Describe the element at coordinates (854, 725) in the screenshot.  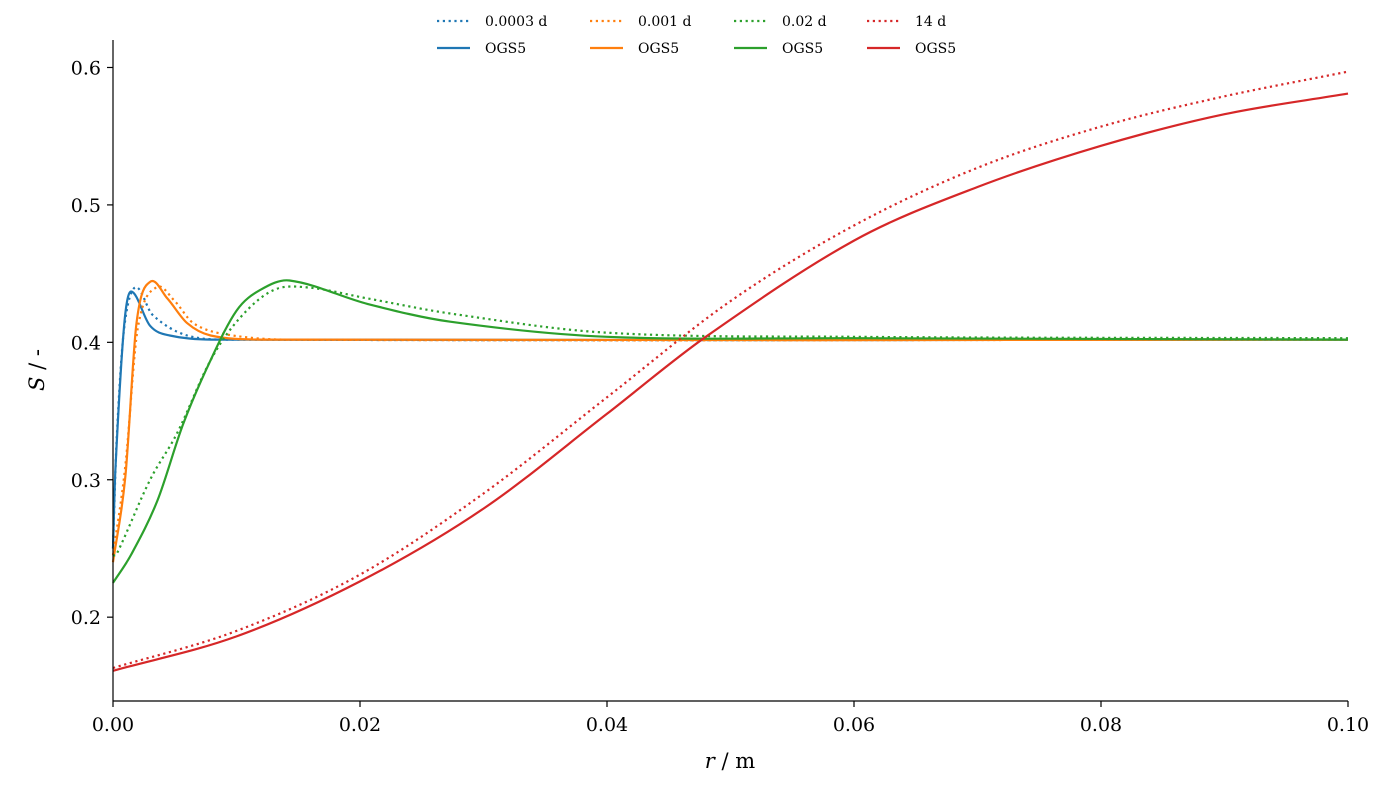
I see `x-tick-label: 0.06` at that location.